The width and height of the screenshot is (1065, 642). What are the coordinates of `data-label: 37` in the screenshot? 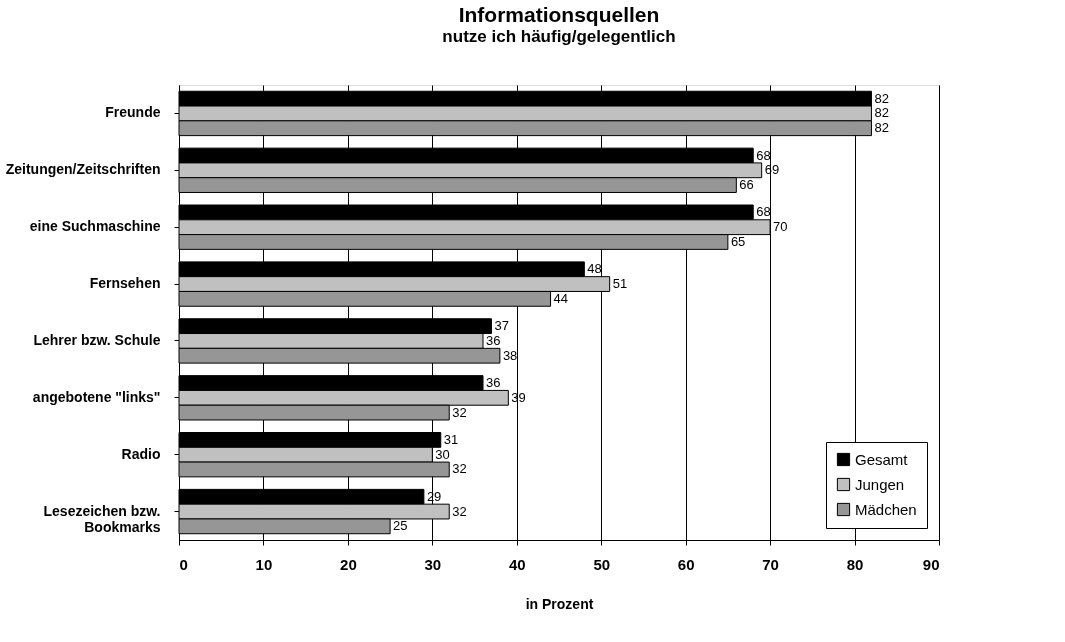 It's located at (501, 326).